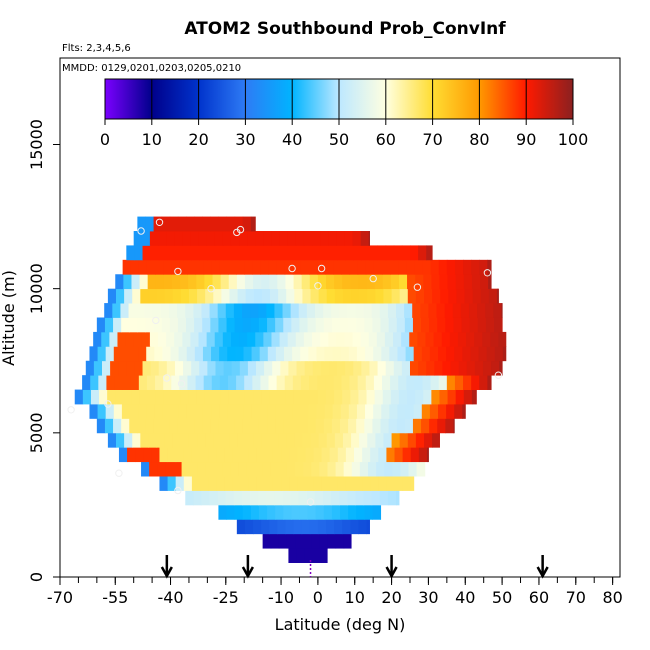 The image size is (650, 650). I want to click on colorbar-tick-label: 20, so click(198, 139).